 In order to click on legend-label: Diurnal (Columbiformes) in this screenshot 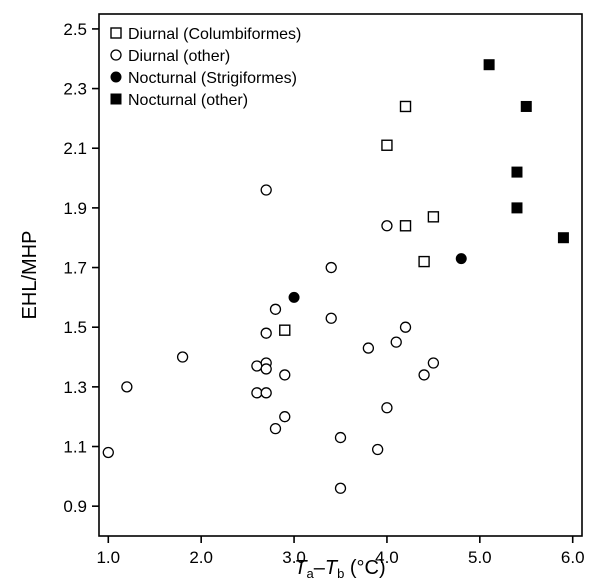, I will do `click(214, 34)`.